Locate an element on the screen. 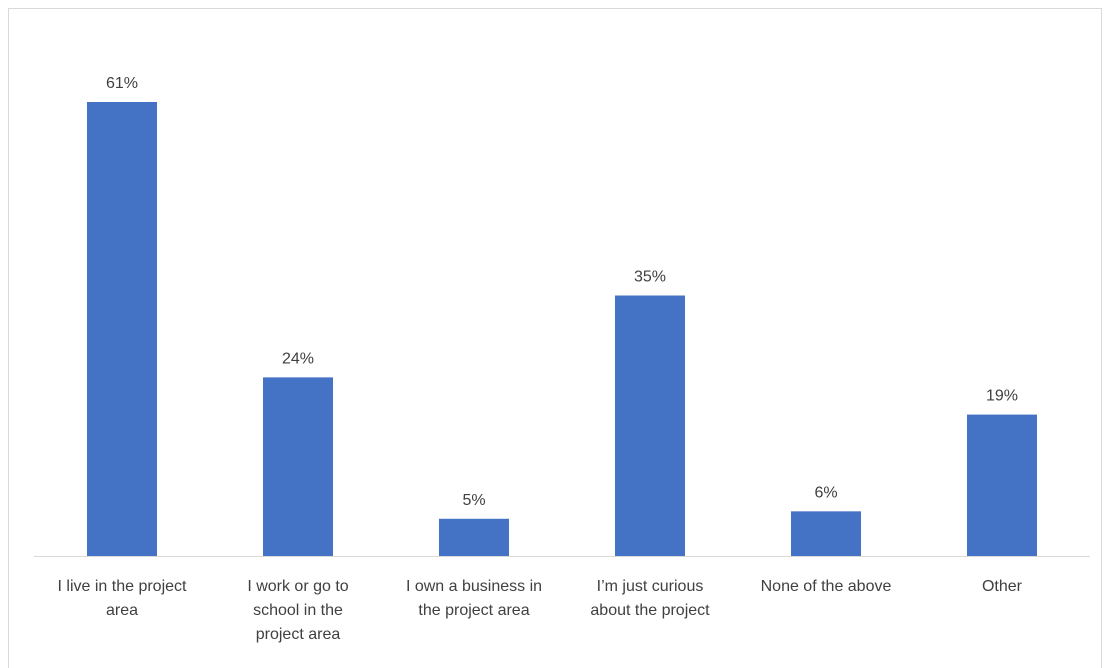 The image size is (1104, 668). category-label-line: about the project is located at coordinates (650, 610).